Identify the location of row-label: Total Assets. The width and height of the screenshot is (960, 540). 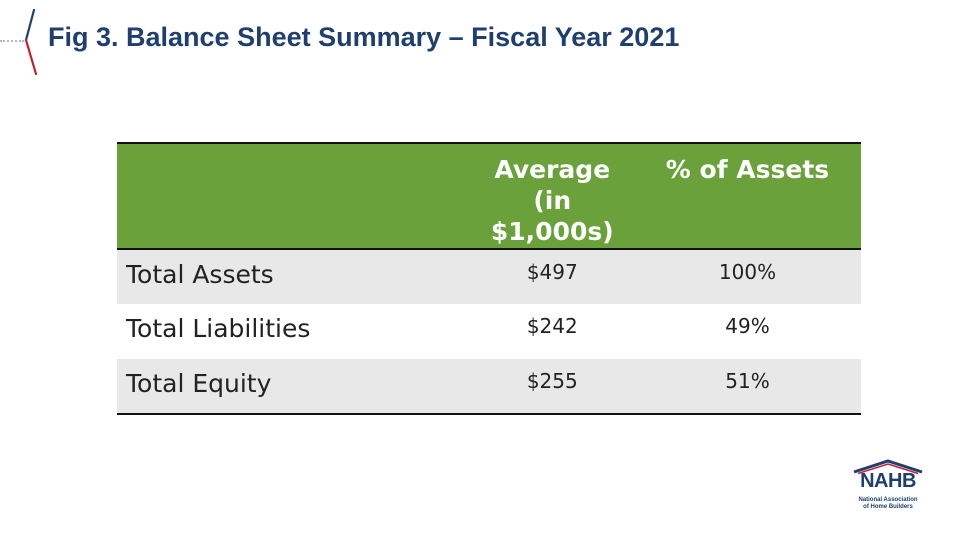
(294, 276).